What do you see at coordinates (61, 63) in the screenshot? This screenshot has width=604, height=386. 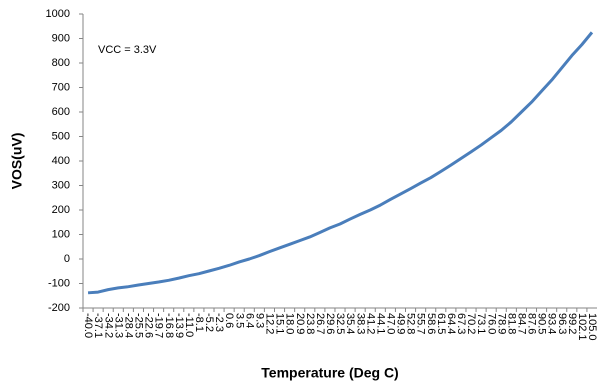 I see `y-tick-label: 800` at bounding box center [61, 63].